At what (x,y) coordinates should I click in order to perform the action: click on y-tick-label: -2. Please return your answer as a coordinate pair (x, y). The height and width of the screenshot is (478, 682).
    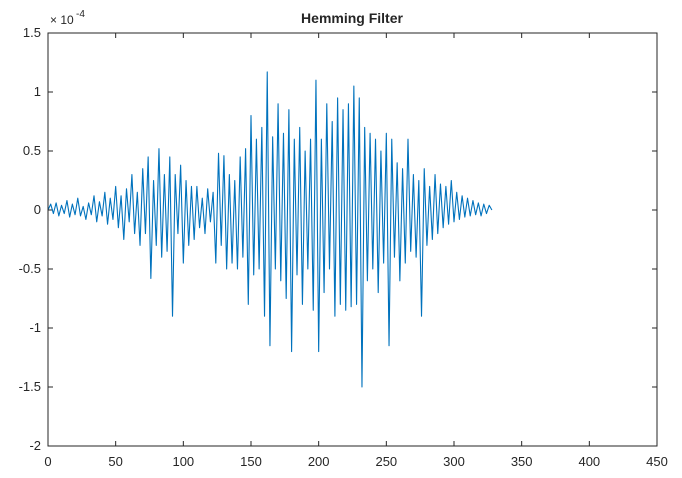
    Looking at the image, I should click on (35, 445).